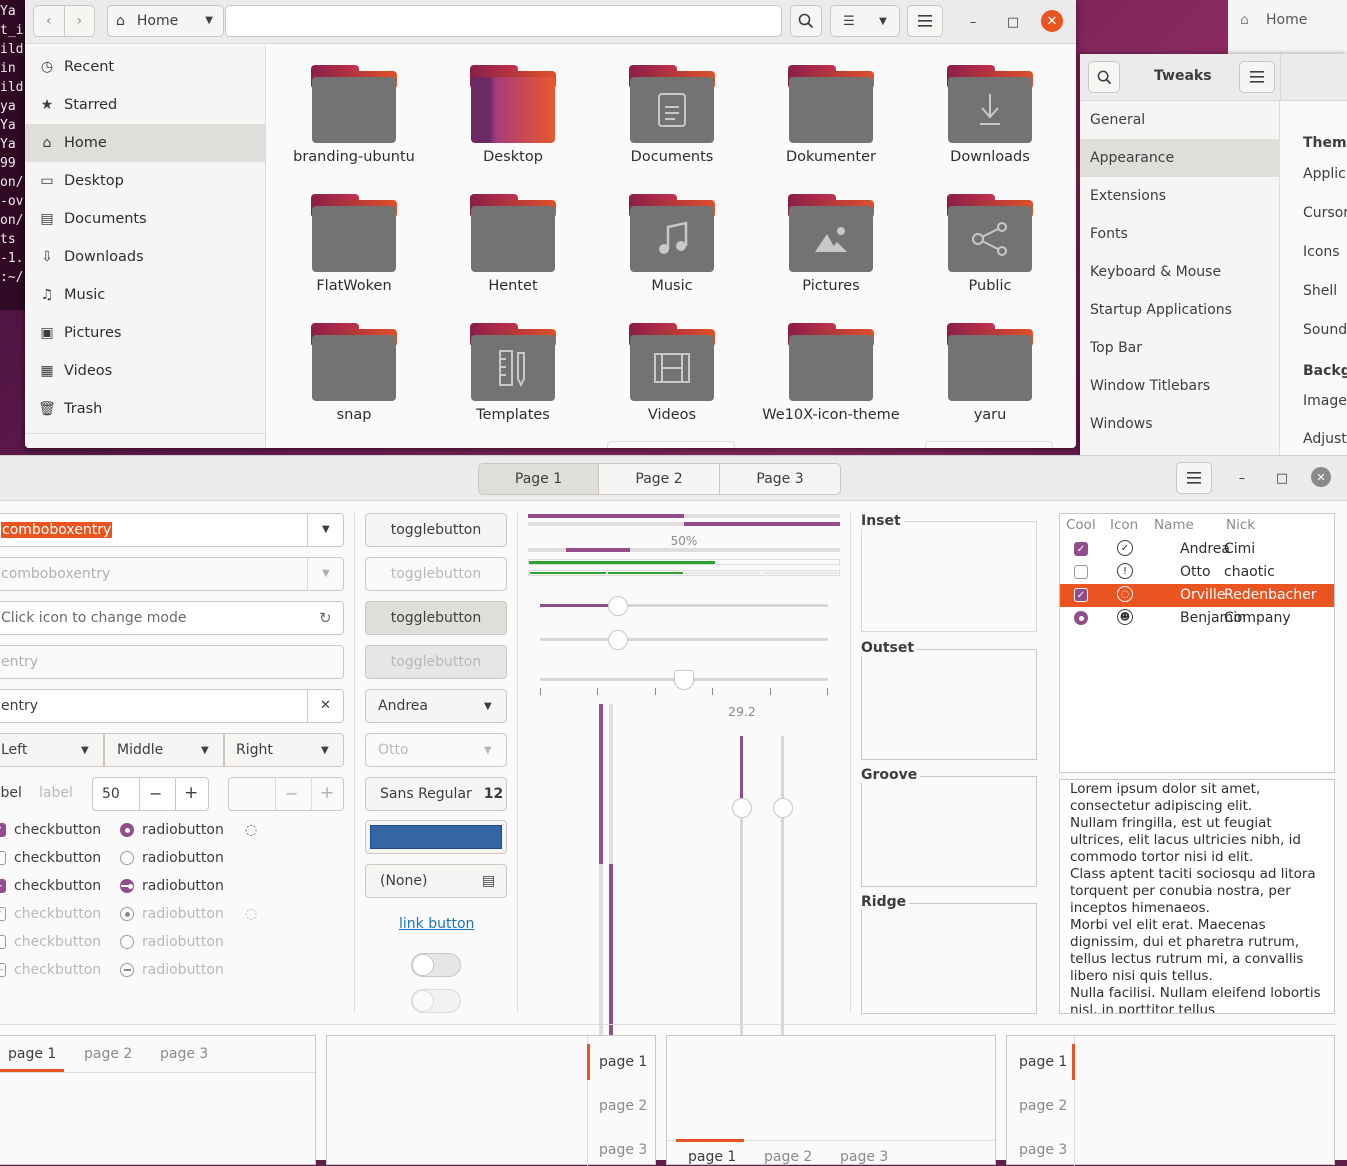 This screenshot has width=1347, height=1166. Describe the element at coordinates (849, 21) in the screenshot. I see `list-view-icon: ☰` at that location.